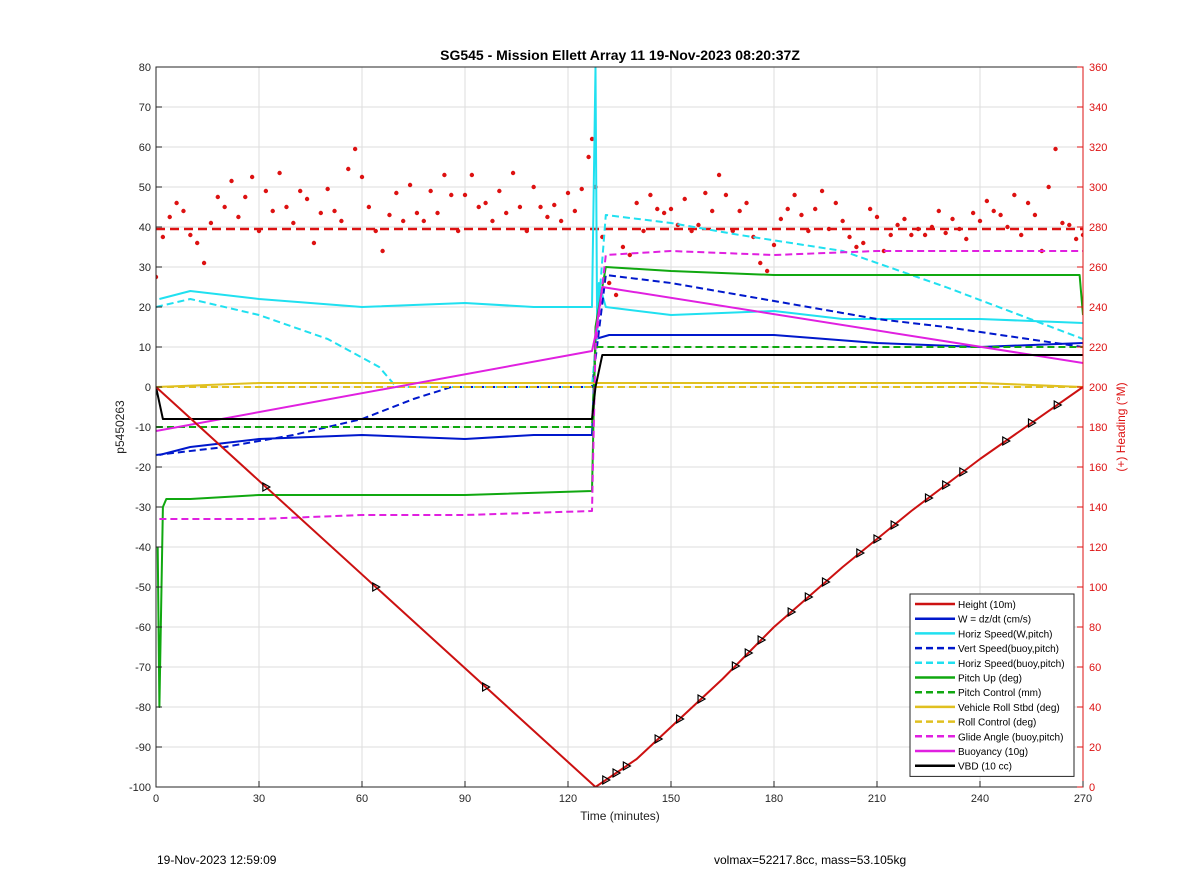  What do you see at coordinates (1083, 799) in the screenshot?
I see `x-tick-label: 270` at bounding box center [1083, 799].